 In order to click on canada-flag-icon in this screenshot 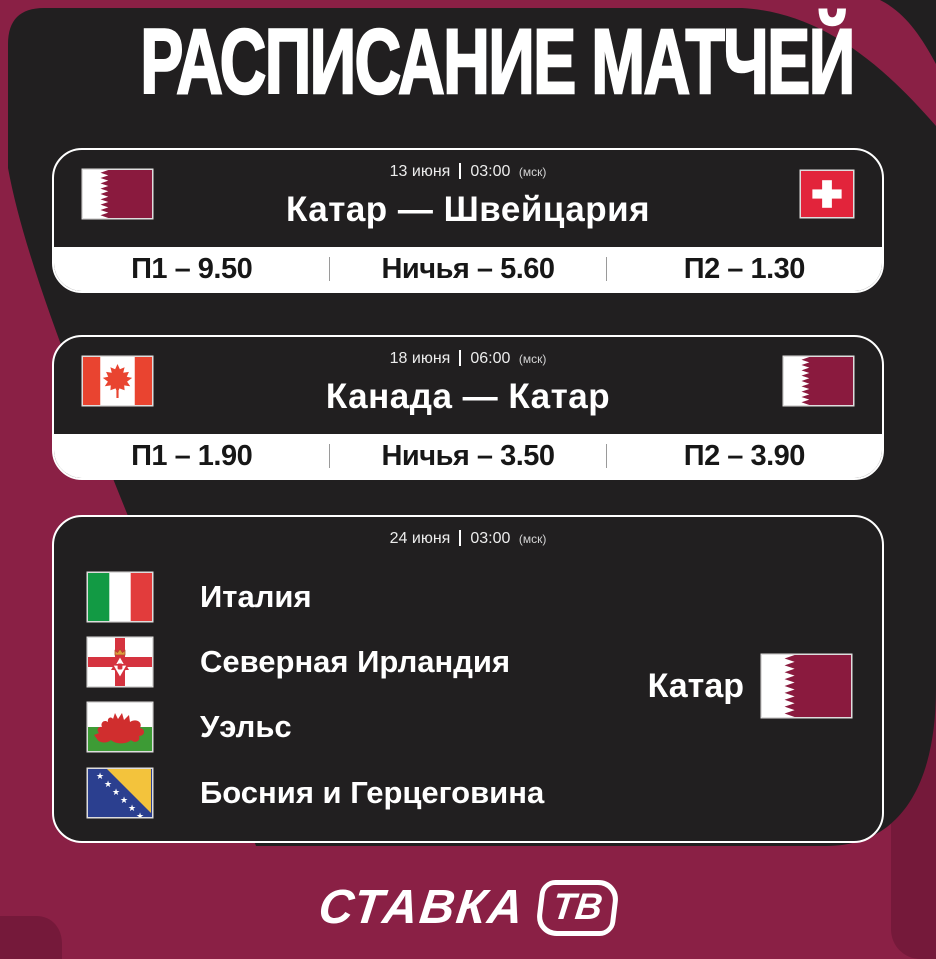, I will do `click(117, 381)`.